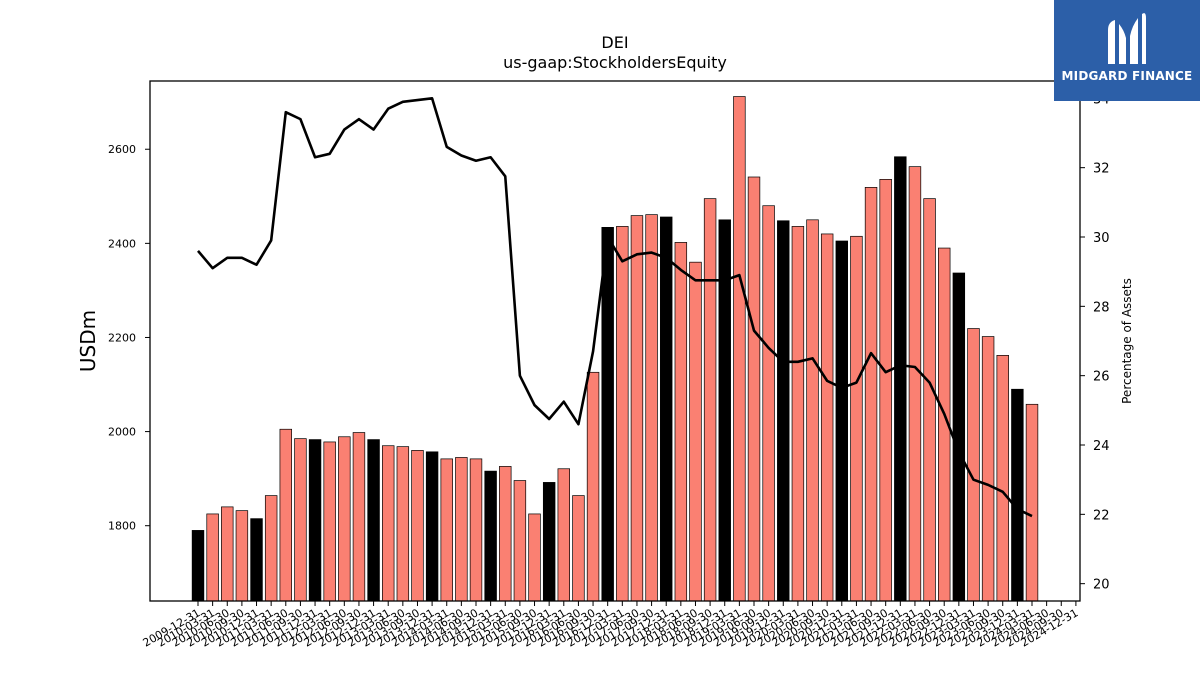  What do you see at coordinates (122, 149) in the screenshot?
I see `y-tick-label: 2600` at bounding box center [122, 149].